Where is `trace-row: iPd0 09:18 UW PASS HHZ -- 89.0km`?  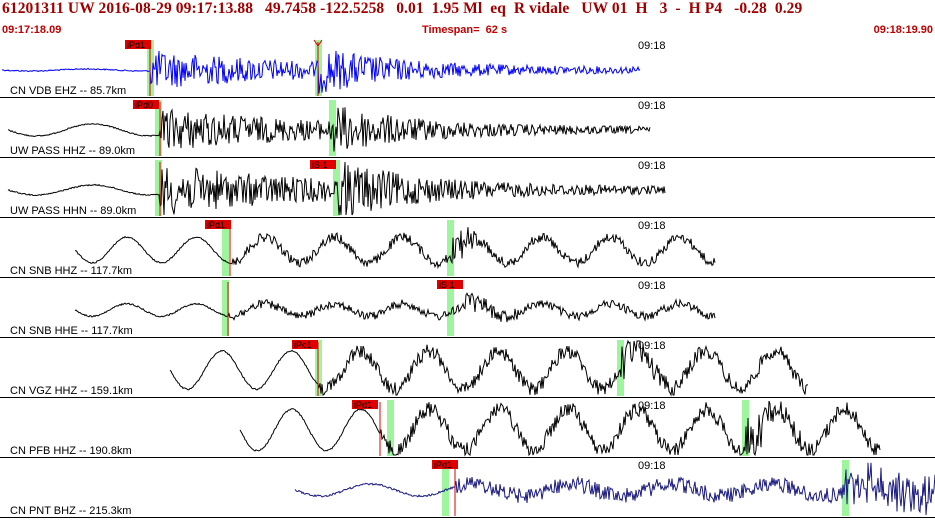
trace-row: iPd0 09:18 UW PASS HHZ -- 89.0km is located at coordinates (467, 129).